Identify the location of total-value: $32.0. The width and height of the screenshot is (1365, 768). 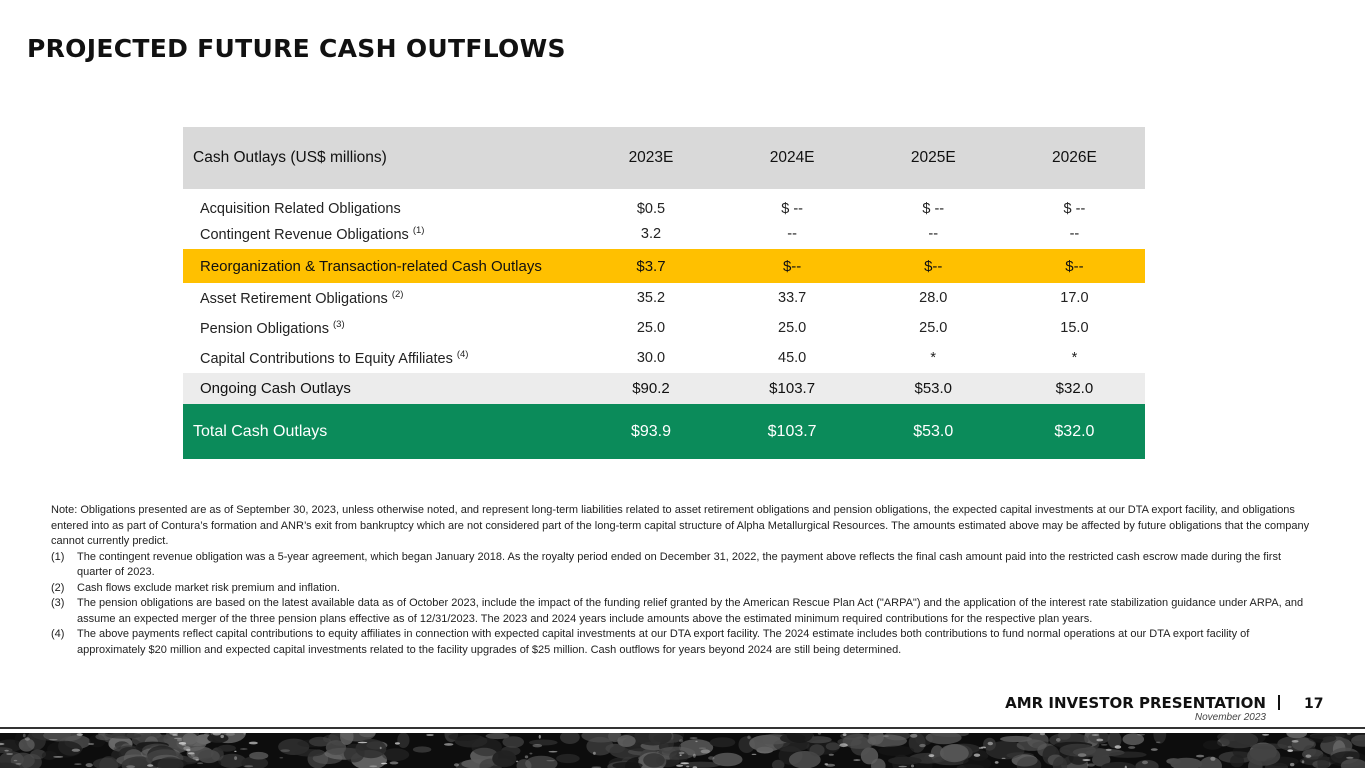
(1074, 431).